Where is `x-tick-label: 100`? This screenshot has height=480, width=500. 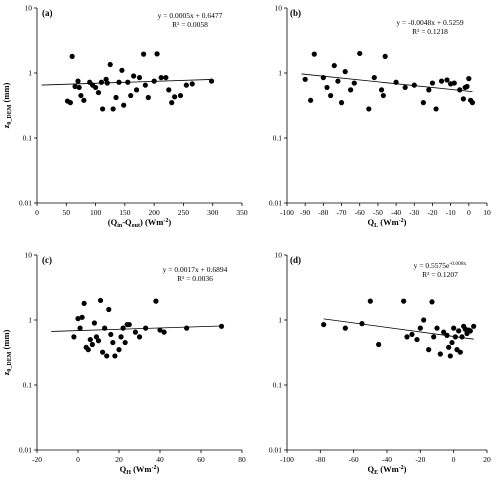 x-tick-label: 100 is located at coordinates (96, 212).